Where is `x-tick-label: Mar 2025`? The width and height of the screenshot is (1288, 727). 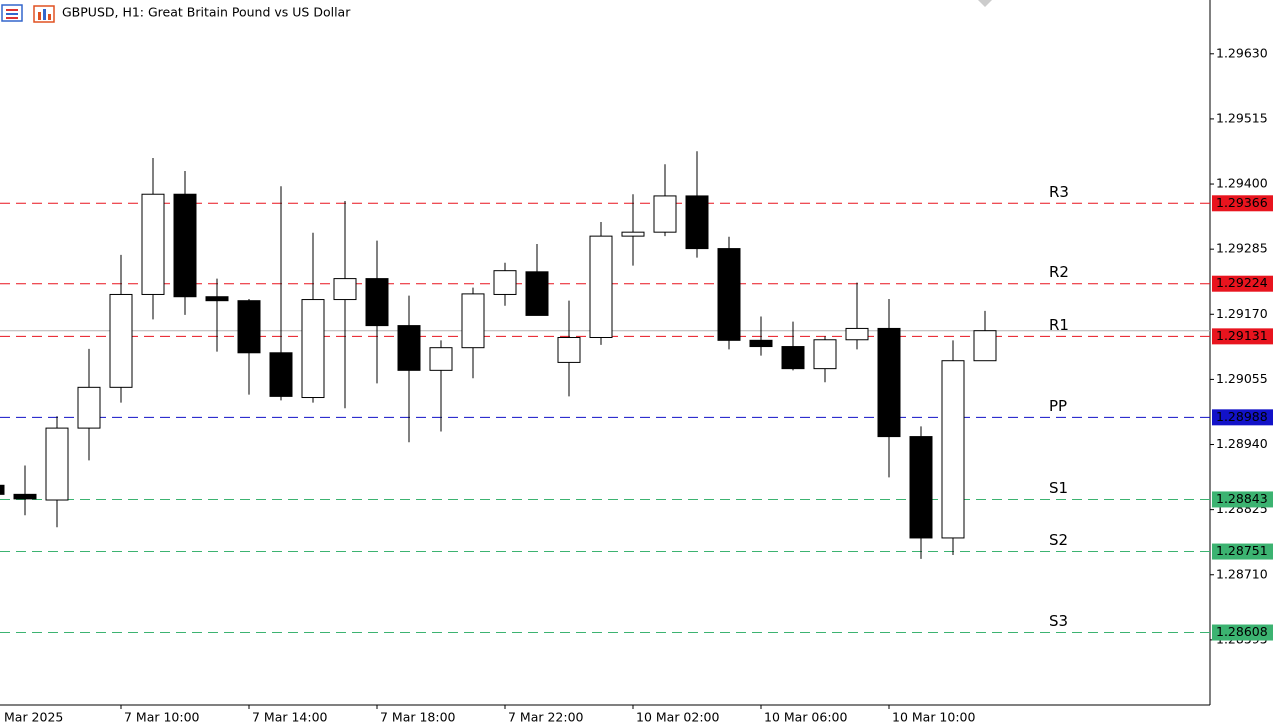
x-tick-label: Mar 2025 is located at coordinates (33, 717).